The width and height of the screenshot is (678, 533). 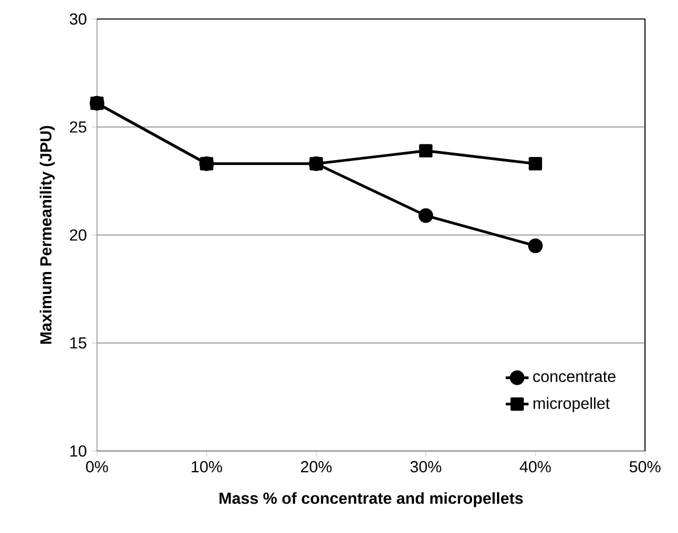 I want to click on y-axis-title: Maximum Permeanility (JPU), so click(x=47, y=235).